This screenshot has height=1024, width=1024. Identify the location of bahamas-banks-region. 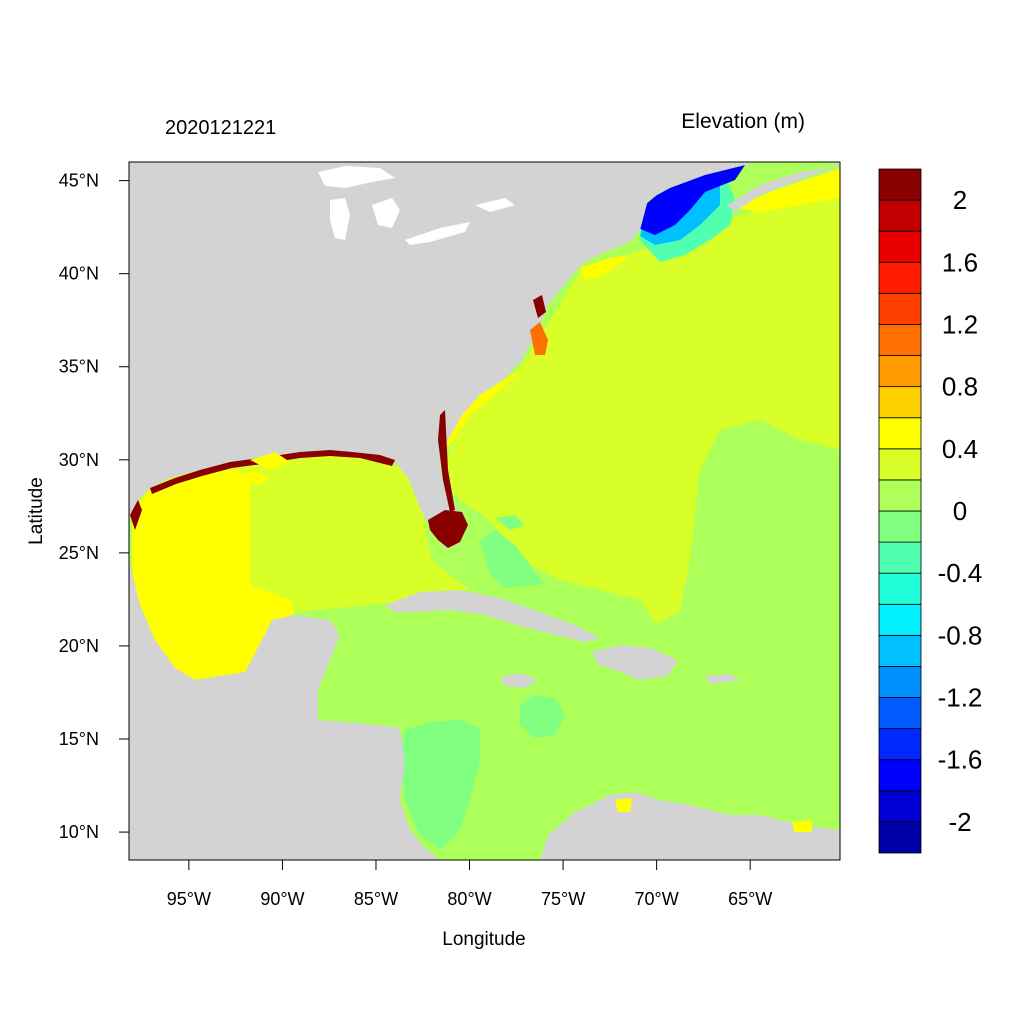
(512, 564).